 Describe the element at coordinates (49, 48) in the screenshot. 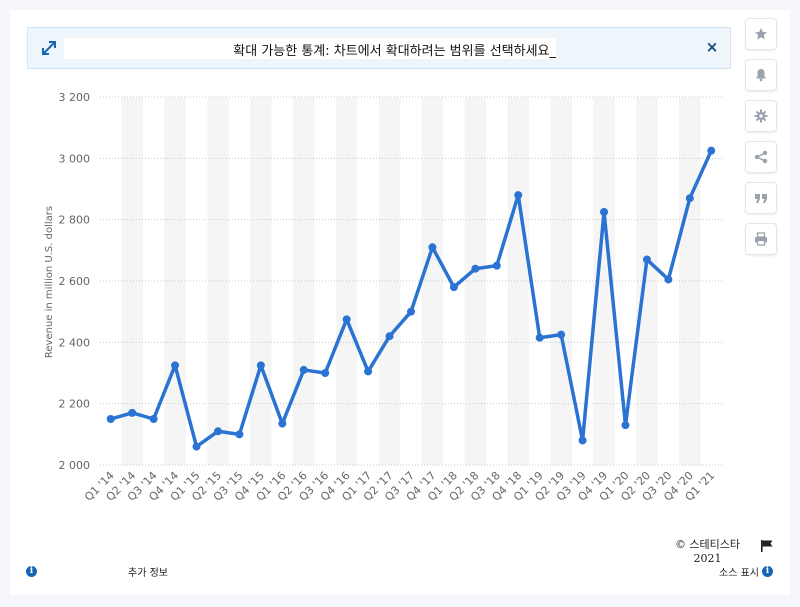

I see `expand-icon` at that location.